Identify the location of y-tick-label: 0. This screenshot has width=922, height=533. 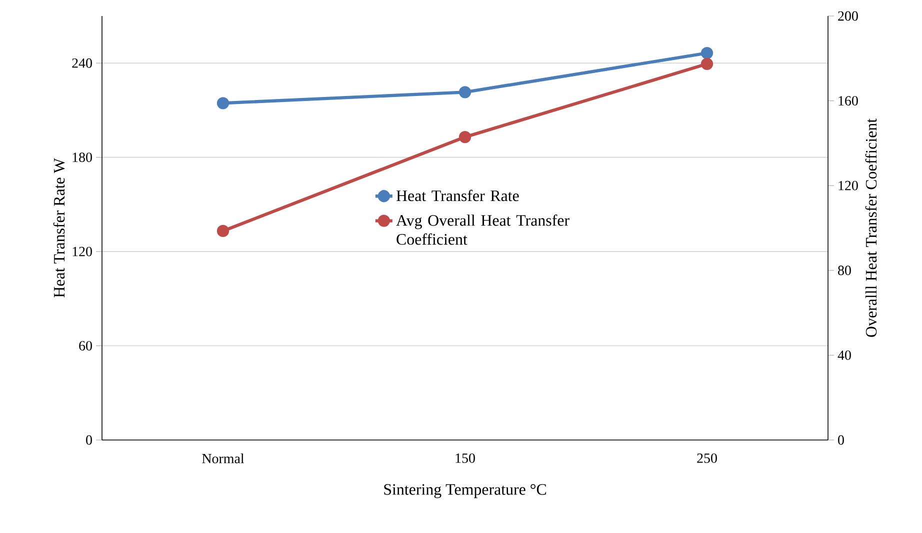
(89, 440).